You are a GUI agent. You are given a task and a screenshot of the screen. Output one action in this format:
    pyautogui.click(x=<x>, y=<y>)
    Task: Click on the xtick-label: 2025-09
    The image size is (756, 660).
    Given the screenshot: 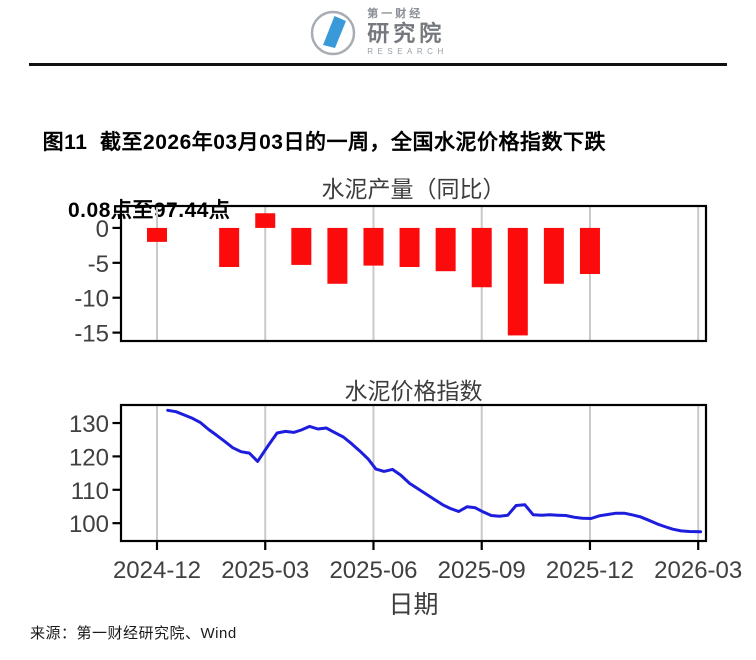 What is the action you would take?
    pyautogui.click(x=482, y=570)
    